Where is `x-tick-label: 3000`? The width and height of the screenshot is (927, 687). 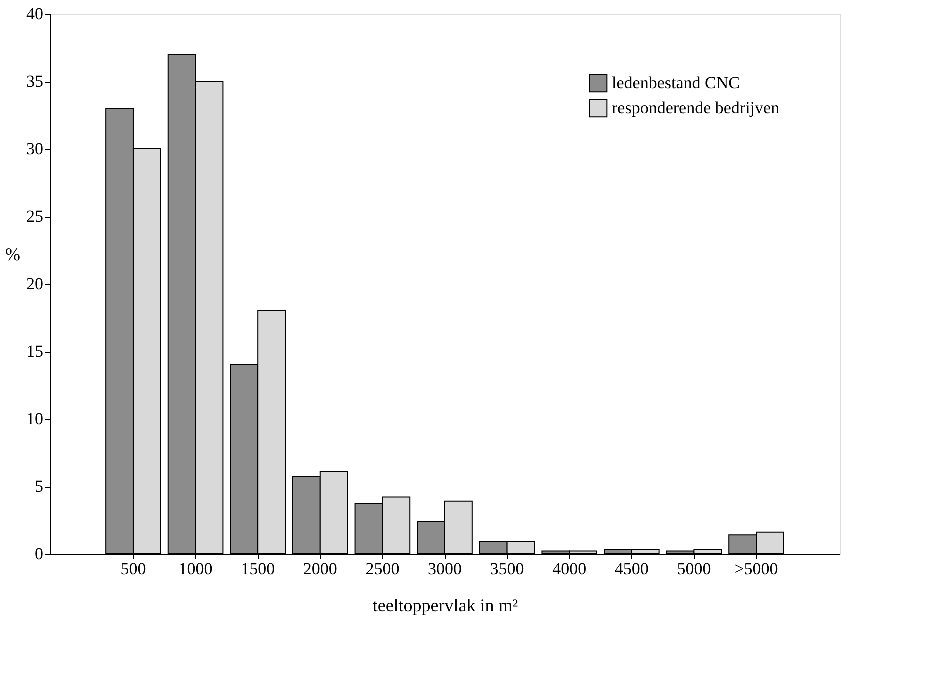 x-tick-label: 3000 is located at coordinates (445, 569).